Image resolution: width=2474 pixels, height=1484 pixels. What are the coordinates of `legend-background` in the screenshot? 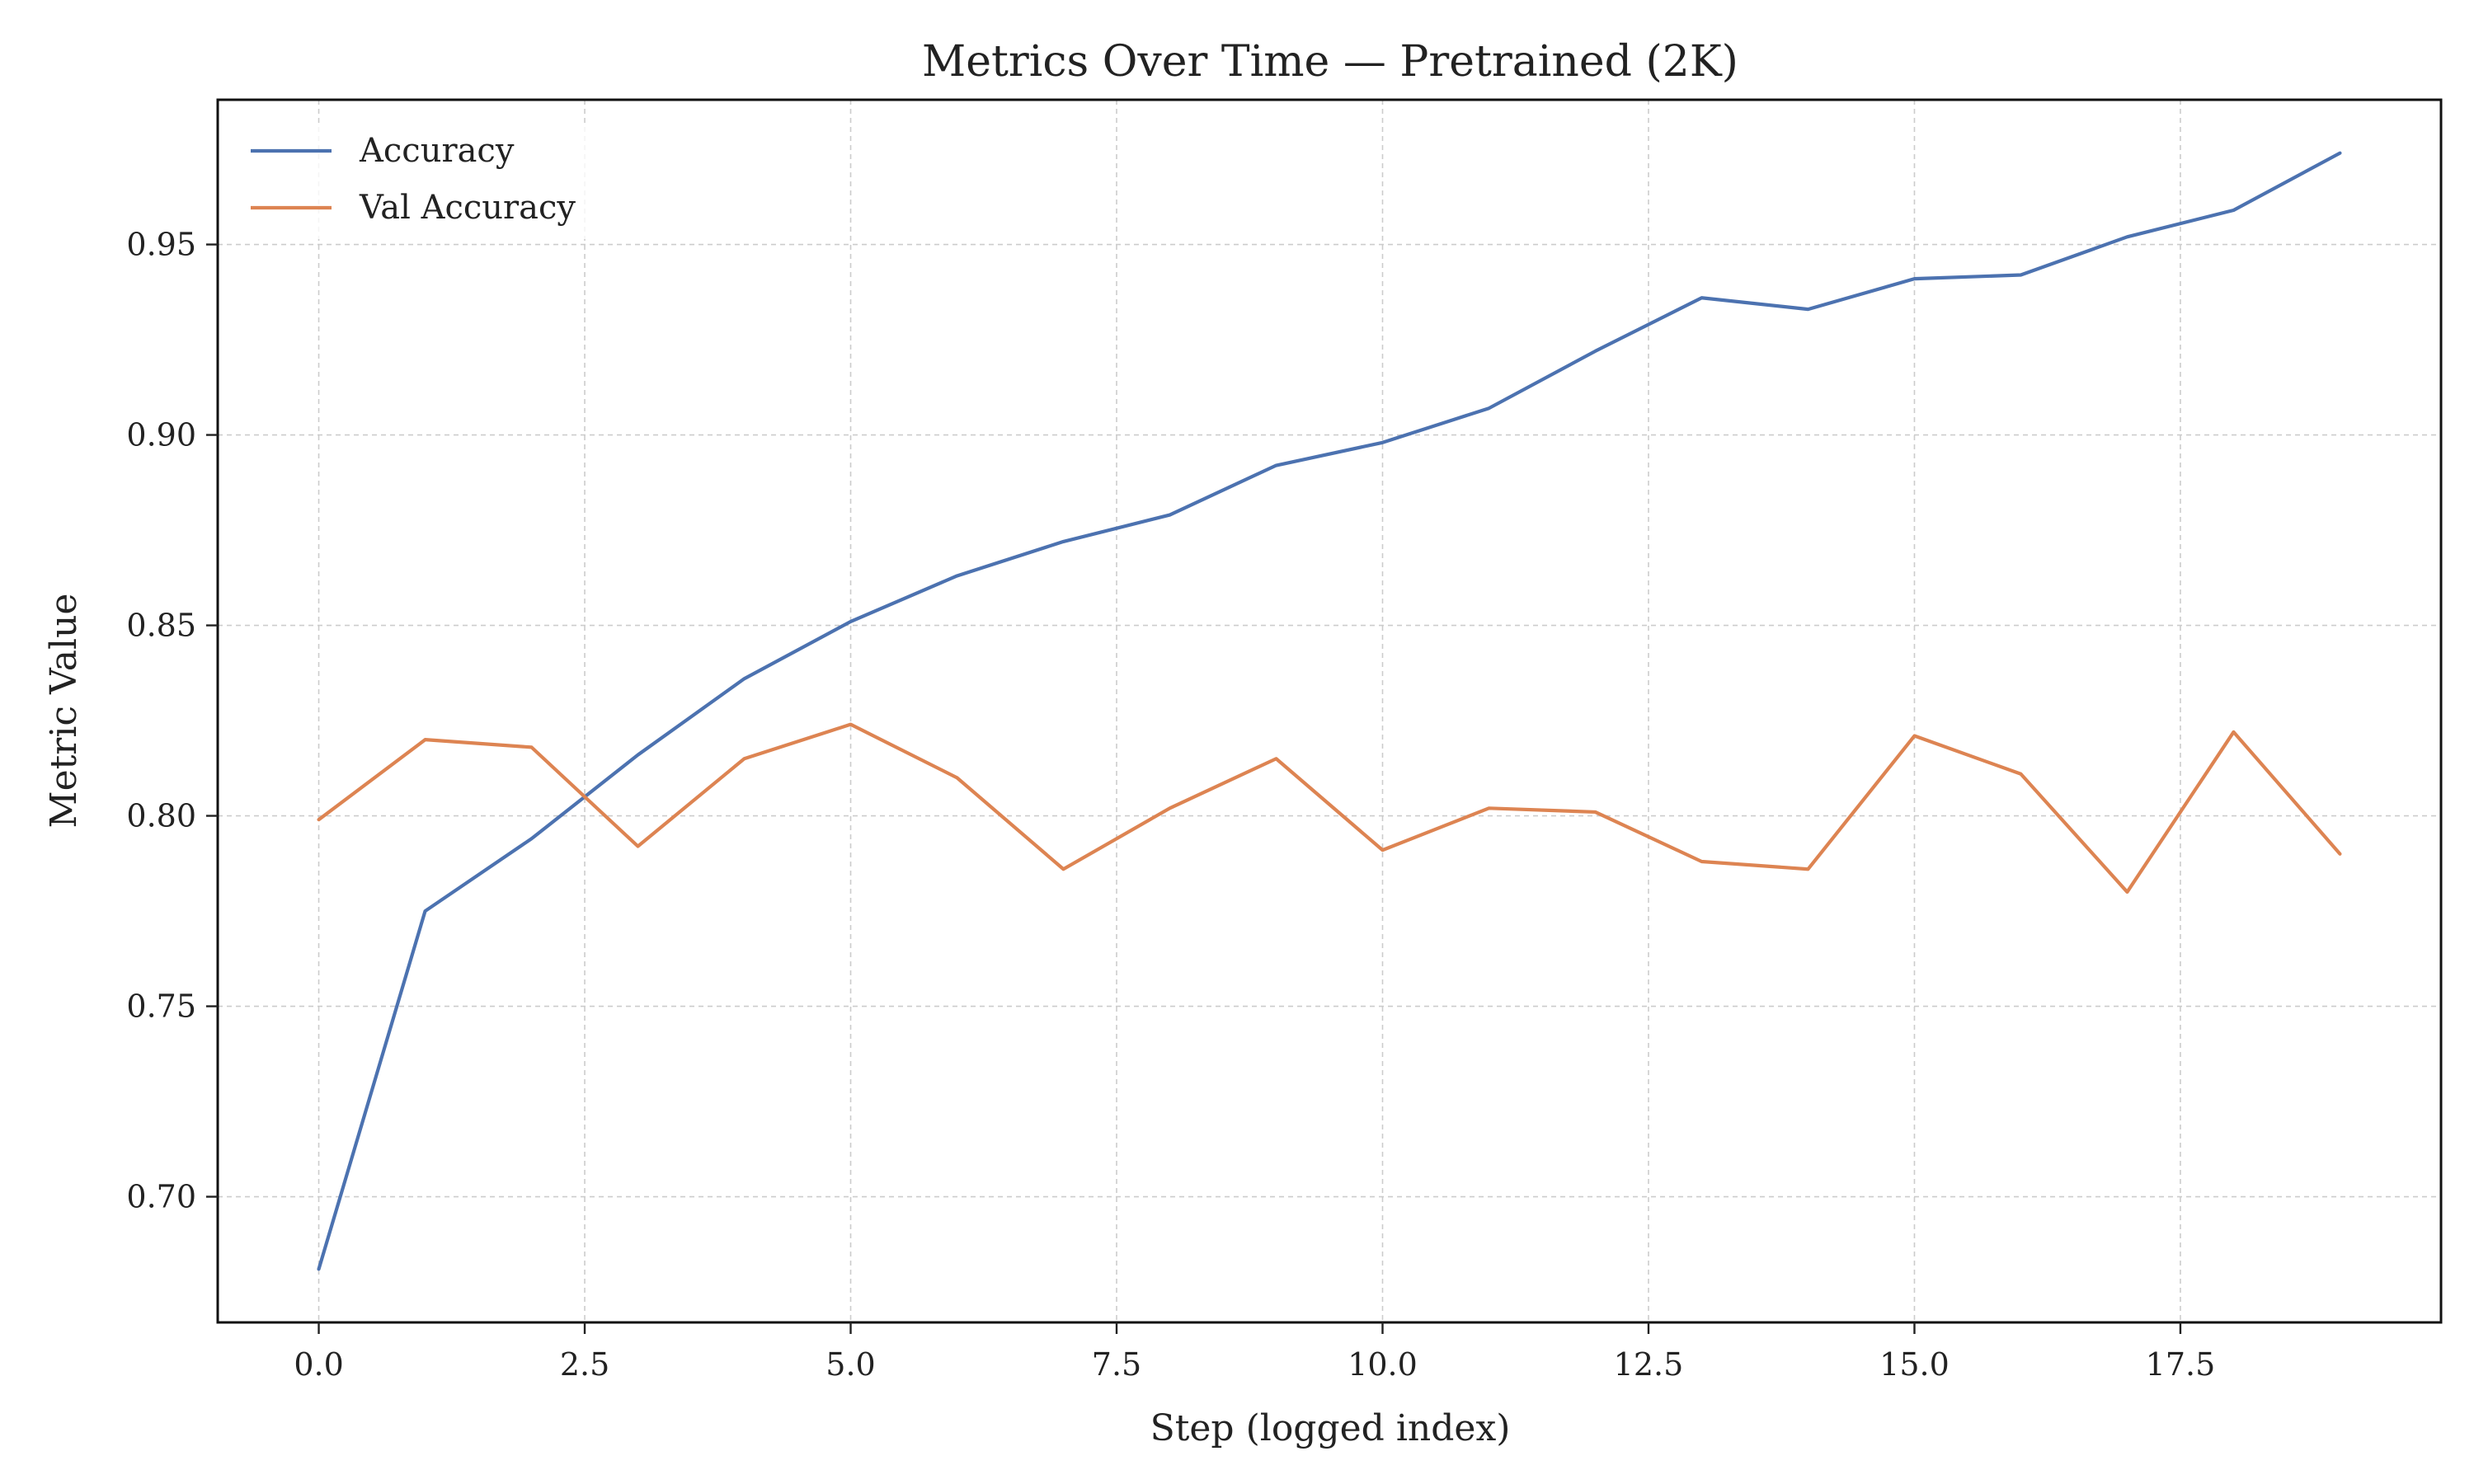 It's located at (439, 181).